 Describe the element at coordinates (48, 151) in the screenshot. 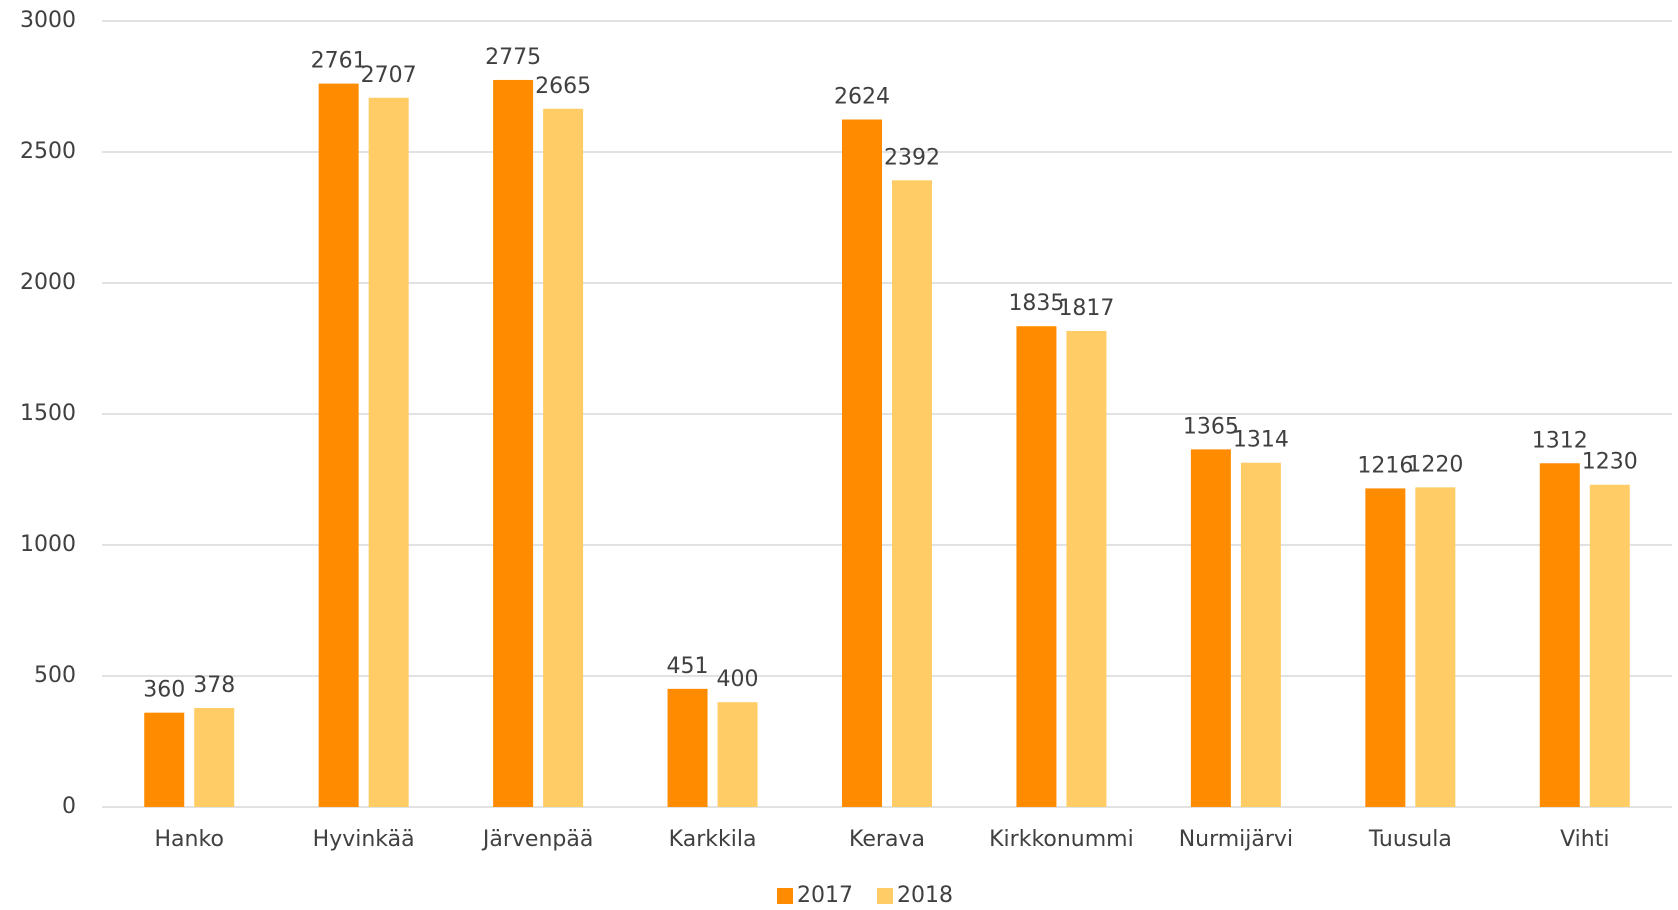

I see `y-tick-label: 2500` at that location.